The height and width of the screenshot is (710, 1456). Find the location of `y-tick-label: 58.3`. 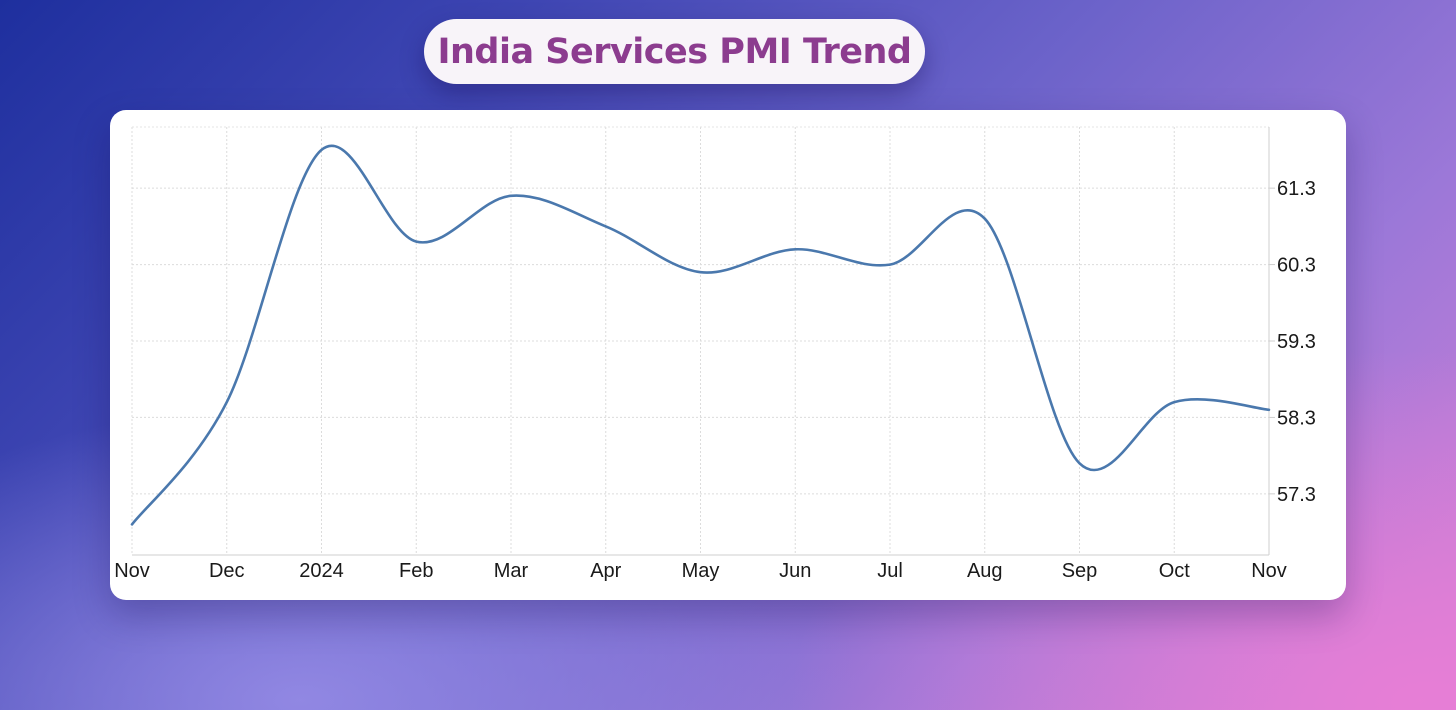

y-tick-label: 58.3 is located at coordinates (1296, 418).